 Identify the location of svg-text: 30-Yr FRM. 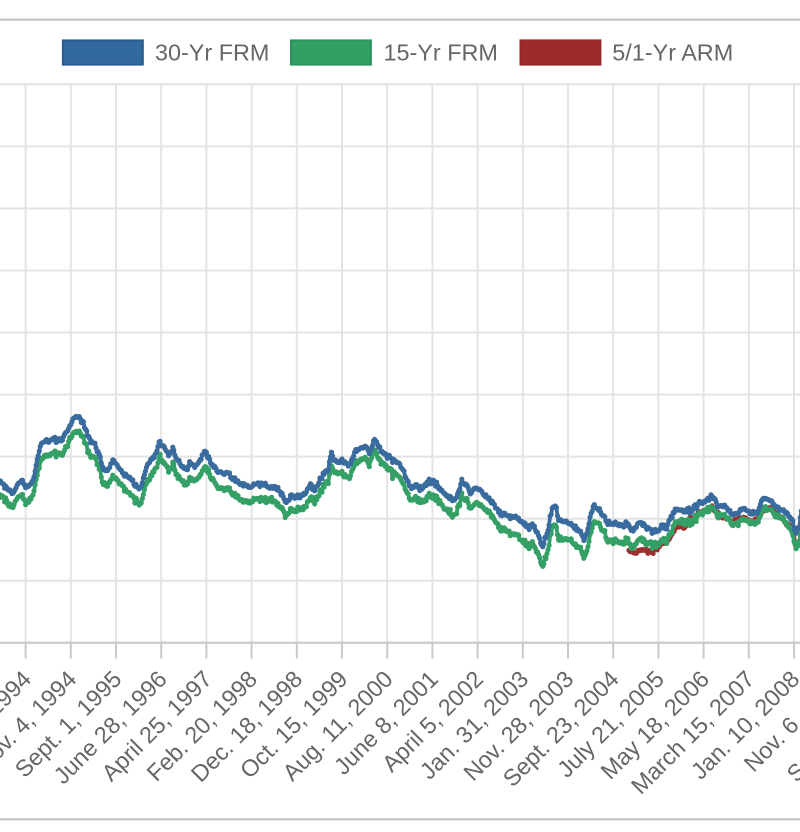
(212, 53).